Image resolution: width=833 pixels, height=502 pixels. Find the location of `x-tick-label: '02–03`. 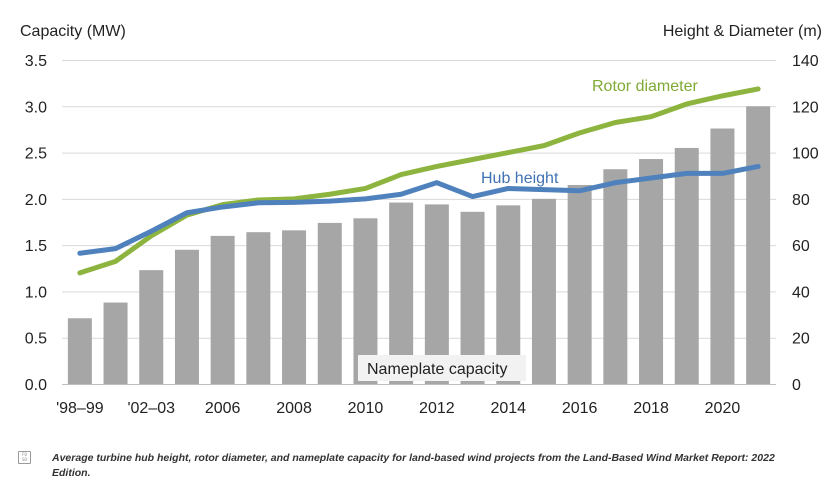

x-tick-label: '02–03 is located at coordinates (151, 408).